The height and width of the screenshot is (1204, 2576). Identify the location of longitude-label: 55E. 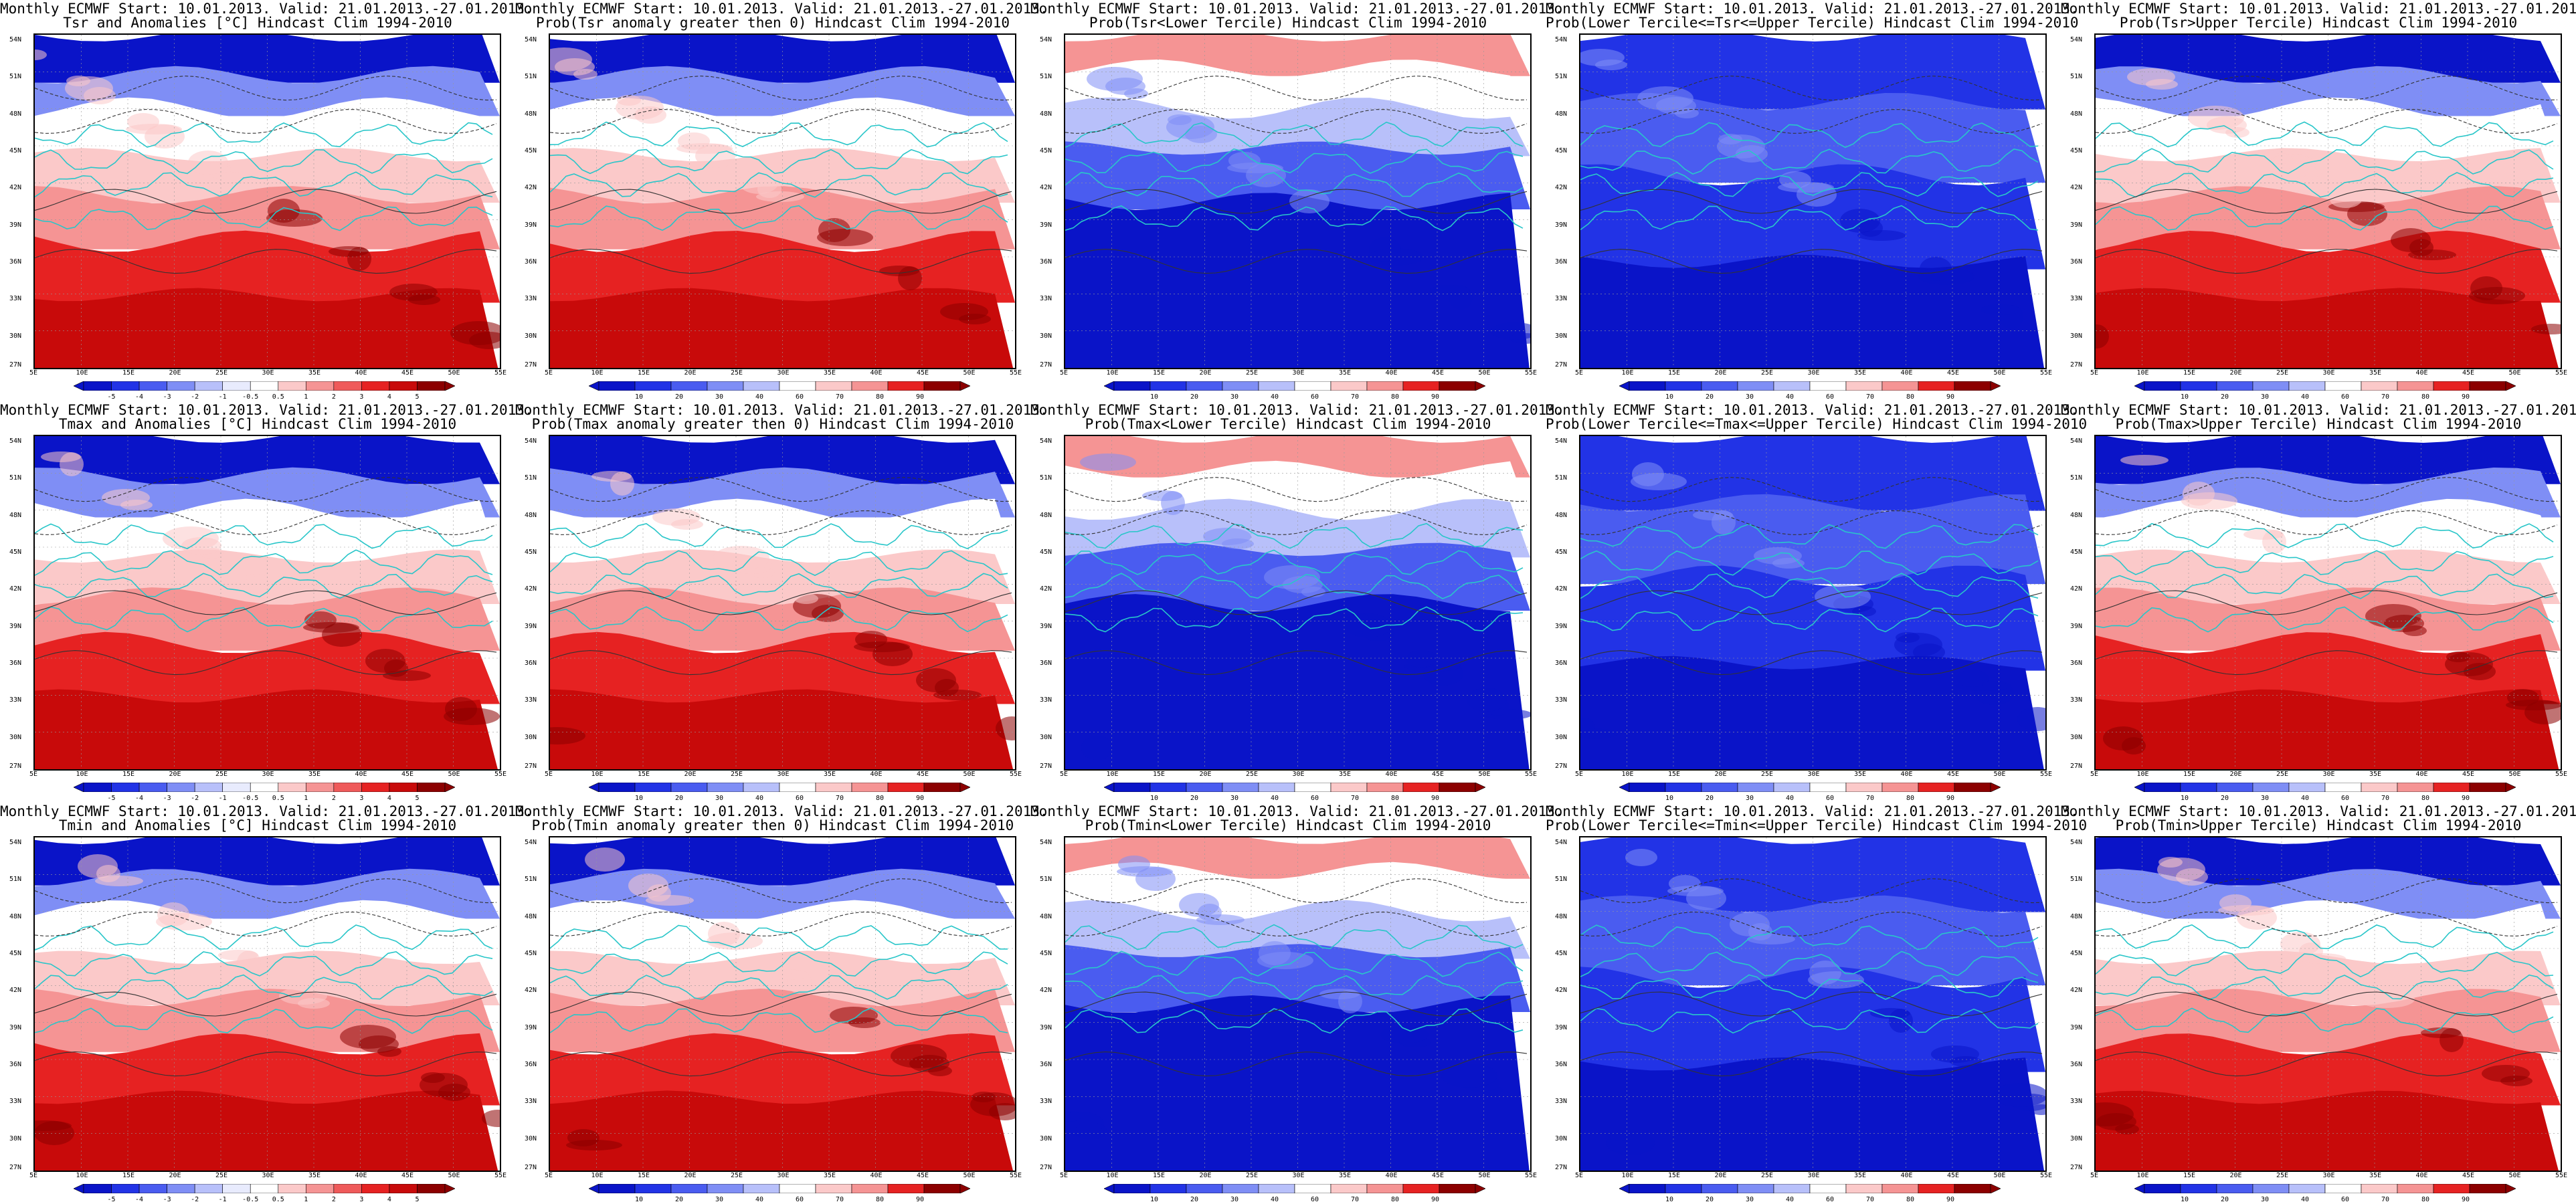
(1016, 373).